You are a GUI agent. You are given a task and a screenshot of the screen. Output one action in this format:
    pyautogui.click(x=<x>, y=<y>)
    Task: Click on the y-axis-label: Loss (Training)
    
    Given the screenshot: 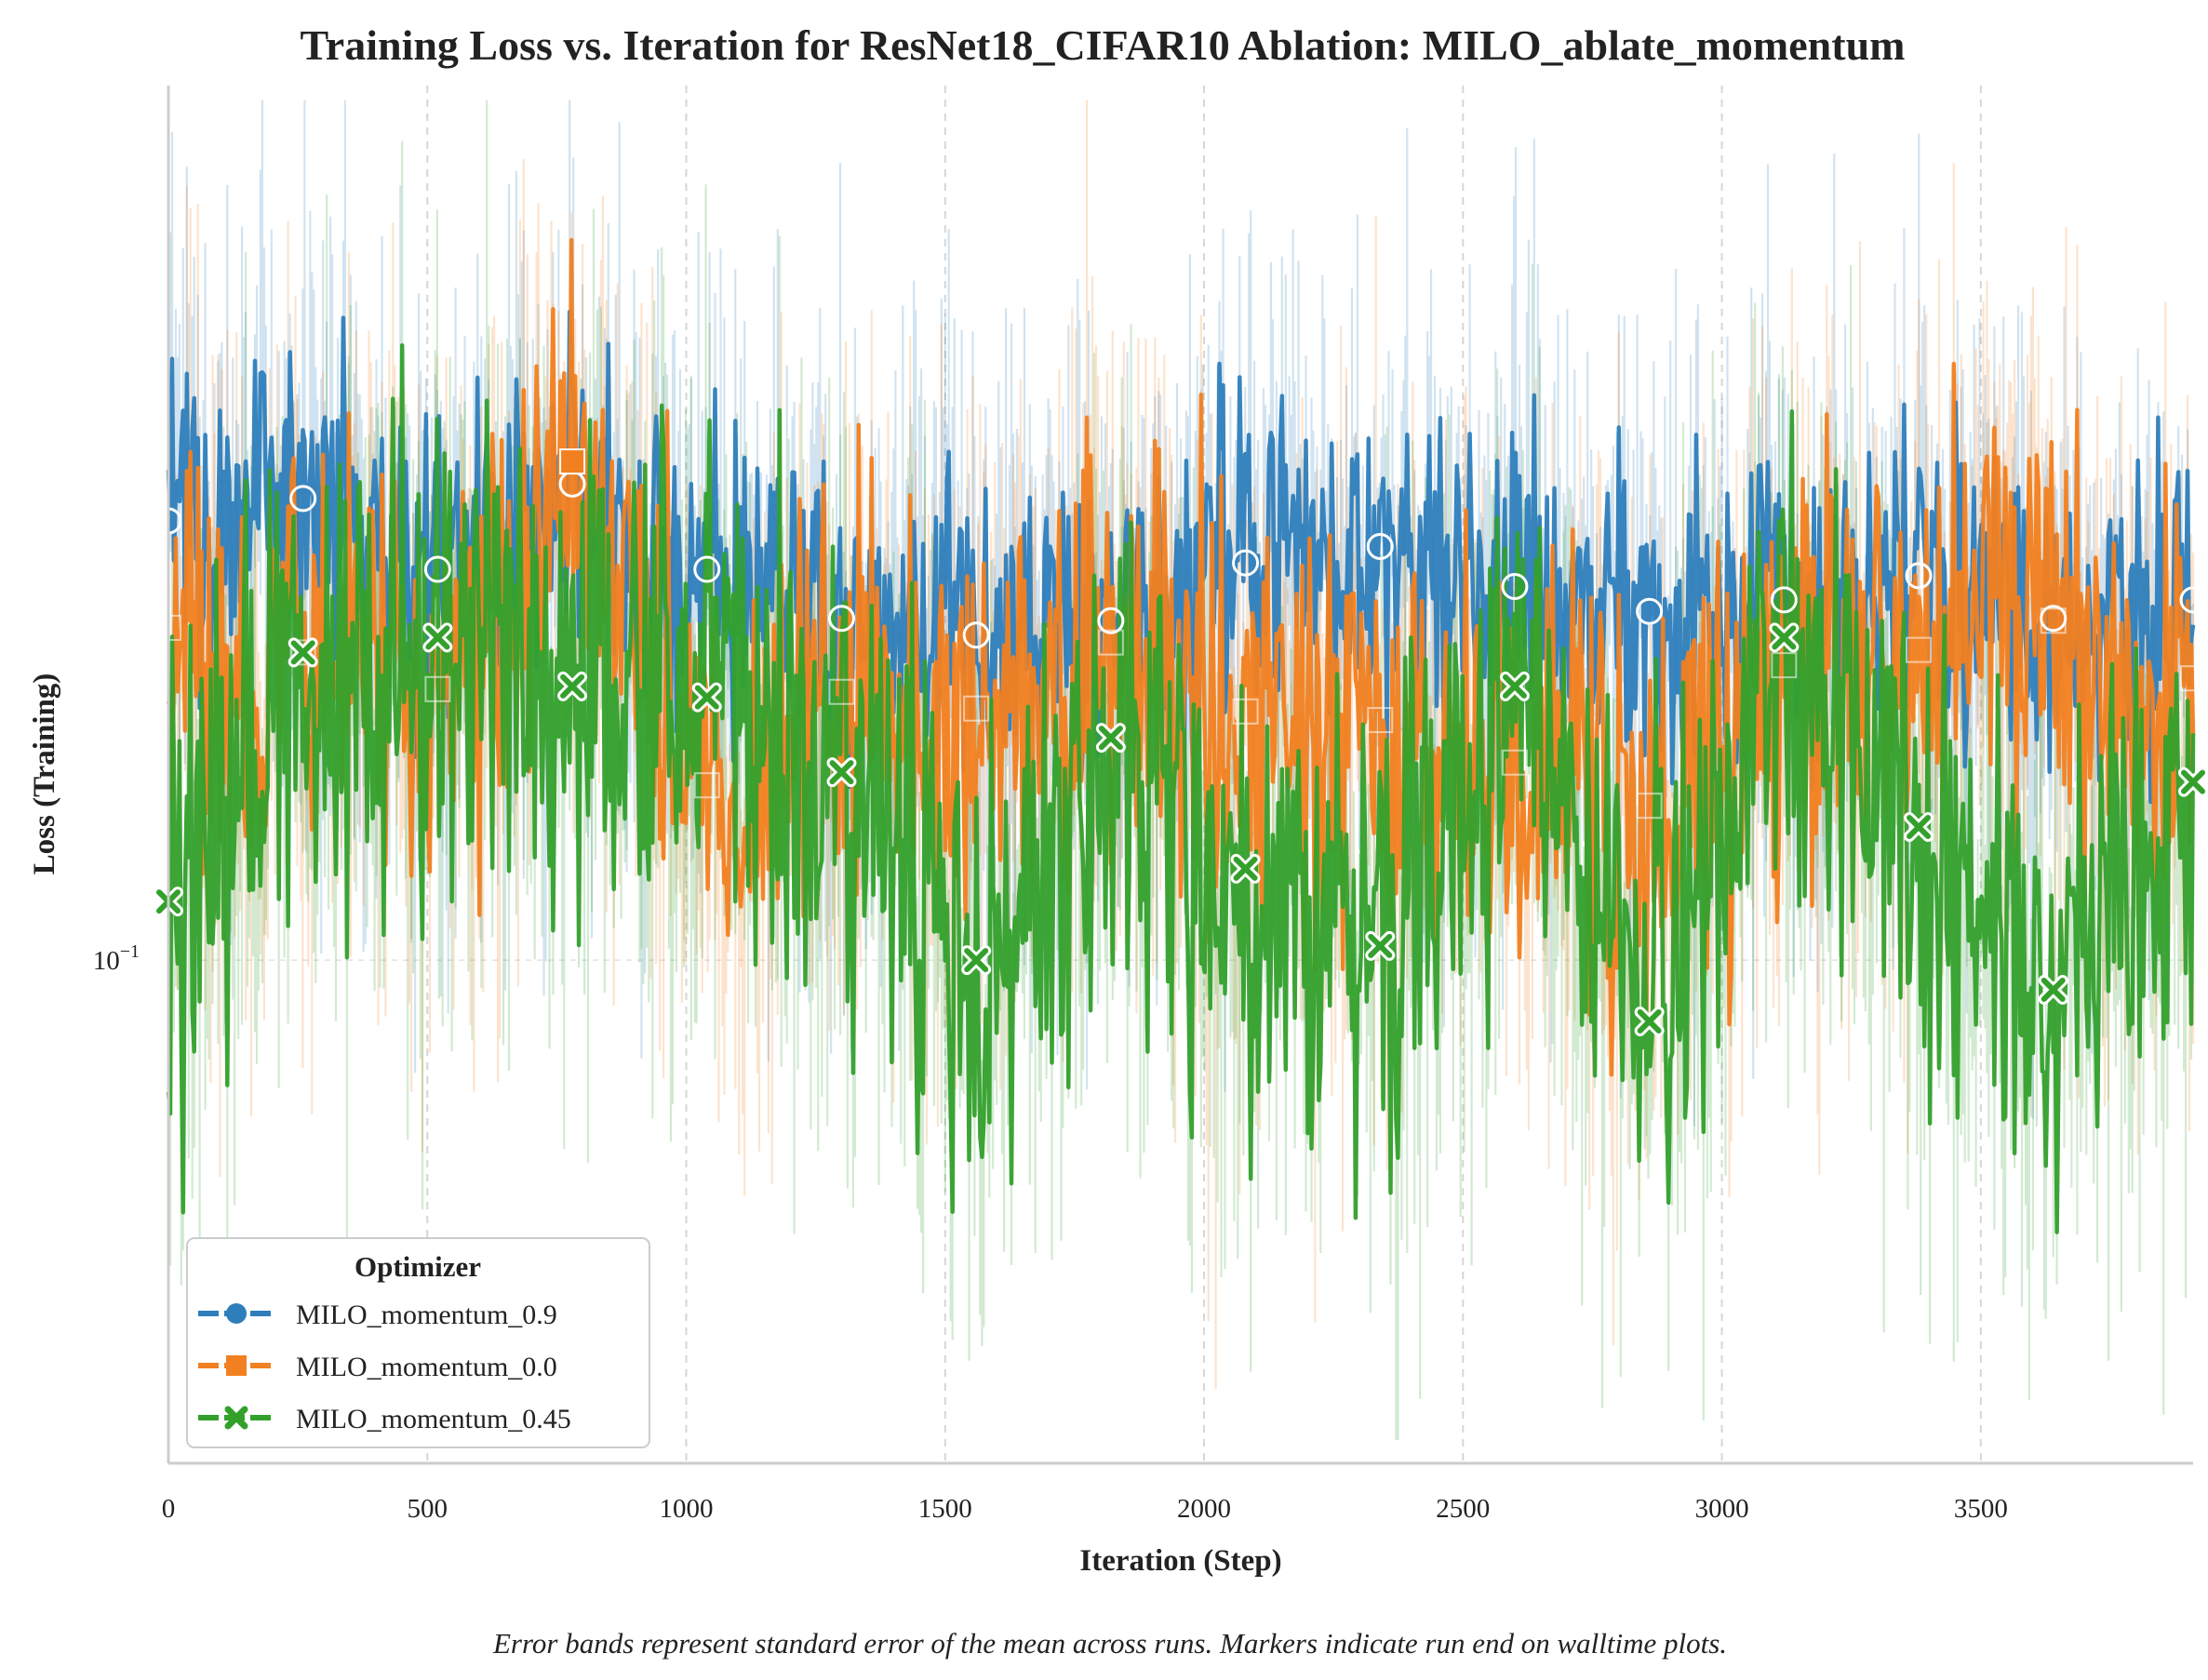 What is the action you would take?
    pyautogui.click(x=44, y=774)
    